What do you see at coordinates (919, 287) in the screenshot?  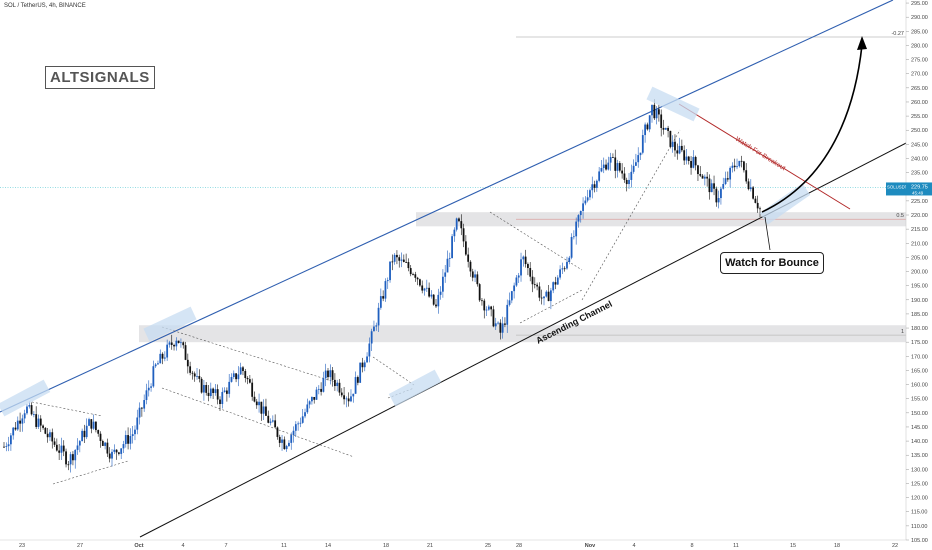 I see `y-tick-label: 195.00` at bounding box center [919, 287].